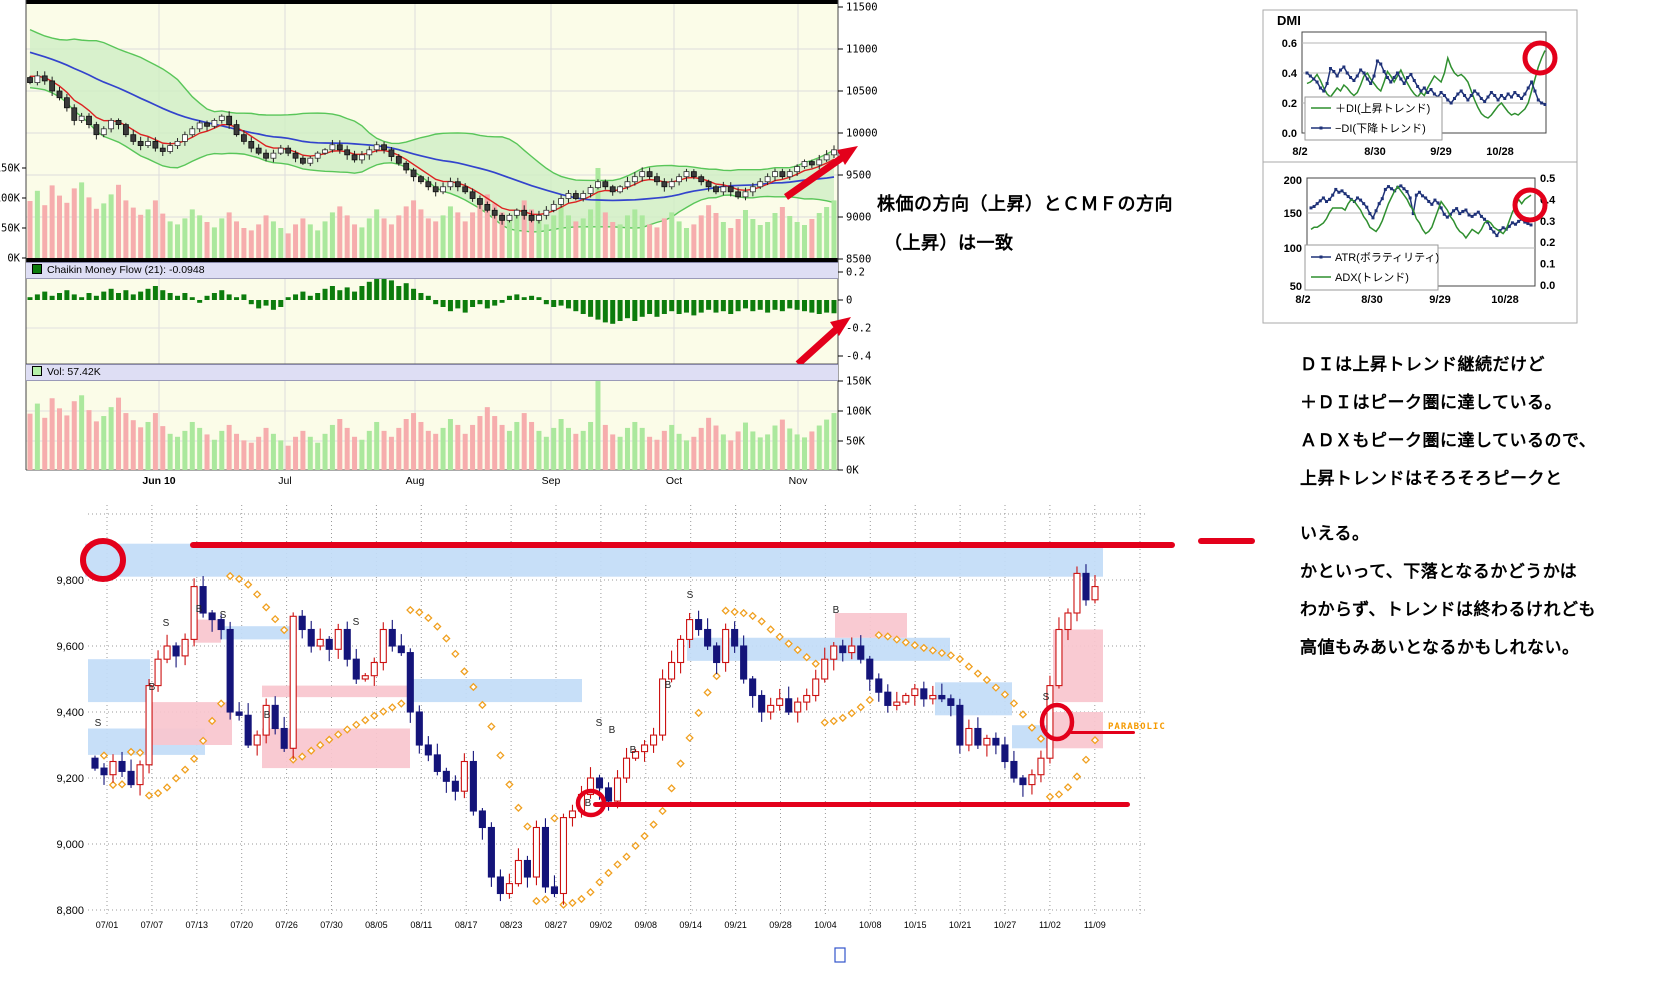 This screenshot has width=1668, height=984. Describe the element at coordinates (1380, 128) in the screenshot. I see `di-legend-label: −DI(下降トレンド)` at that location.